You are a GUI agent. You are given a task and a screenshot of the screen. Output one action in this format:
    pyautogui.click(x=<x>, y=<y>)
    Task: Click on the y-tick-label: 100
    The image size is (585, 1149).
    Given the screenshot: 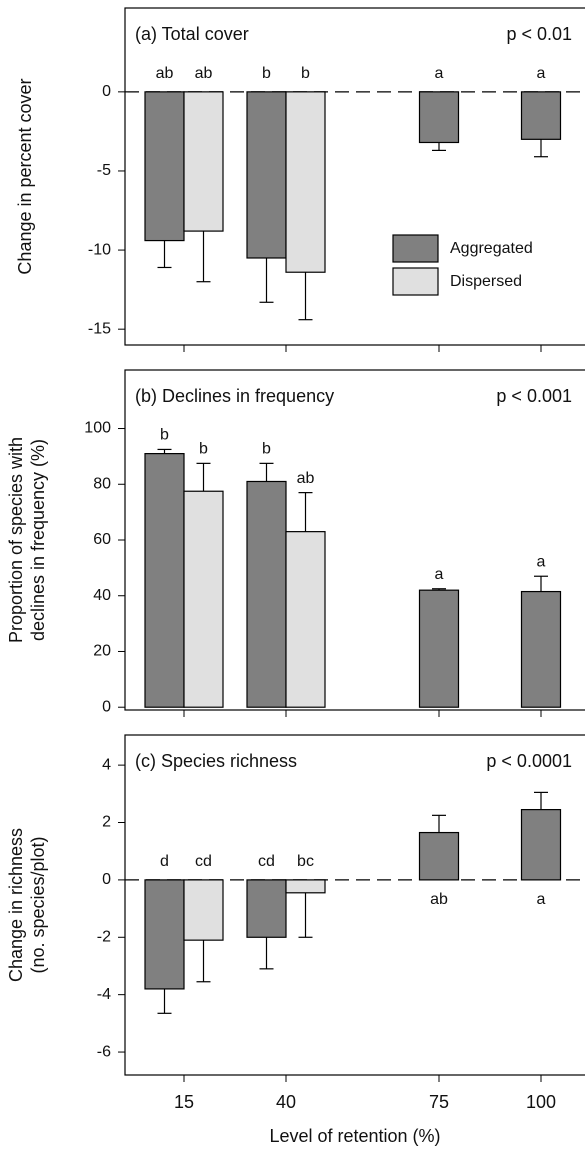 What is the action you would take?
    pyautogui.click(x=97, y=428)
    